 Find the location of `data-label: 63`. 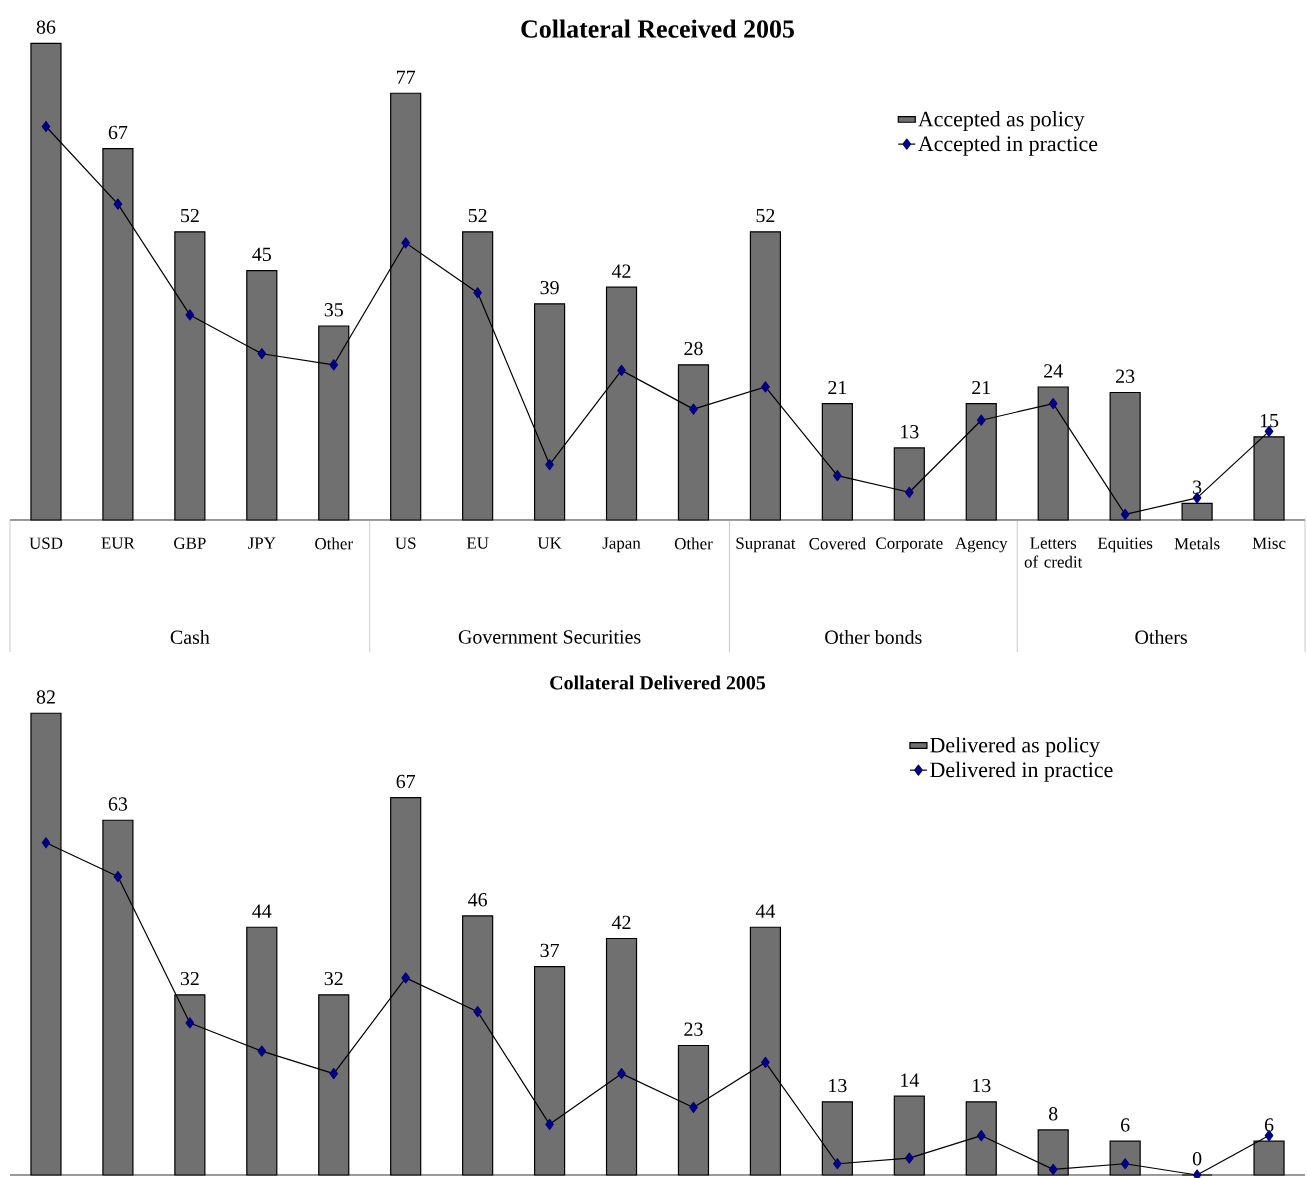

data-label: 63 is located at coordinates (118, 804).